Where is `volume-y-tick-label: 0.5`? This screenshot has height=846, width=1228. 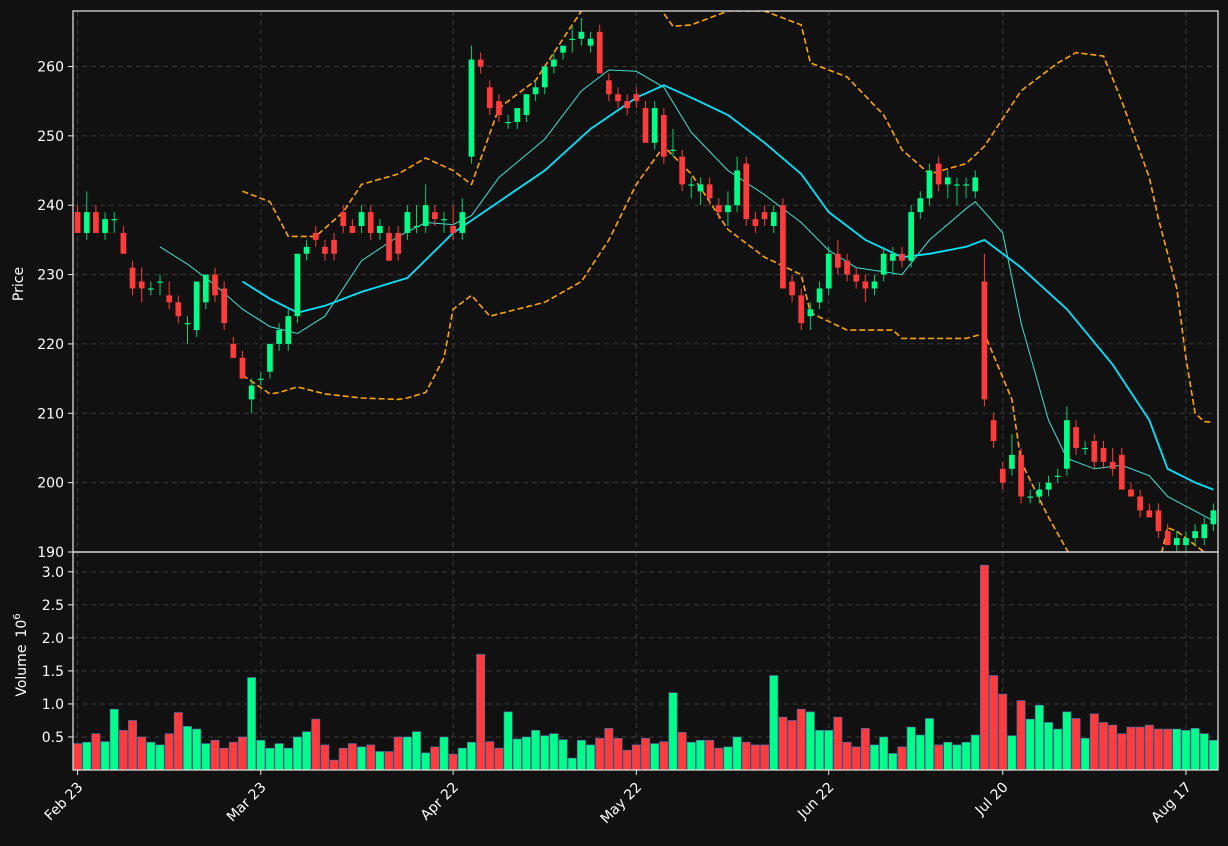 volume-y-tick-label: 0.5 is located at coordinates (53, 738).